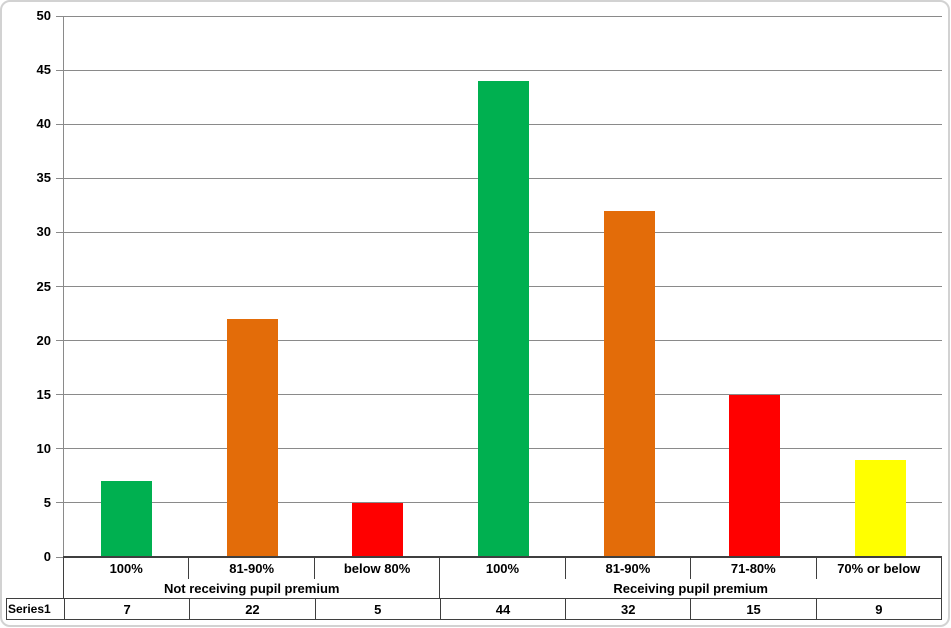  I want to click on data-table-value: 7, so click(126, 609).